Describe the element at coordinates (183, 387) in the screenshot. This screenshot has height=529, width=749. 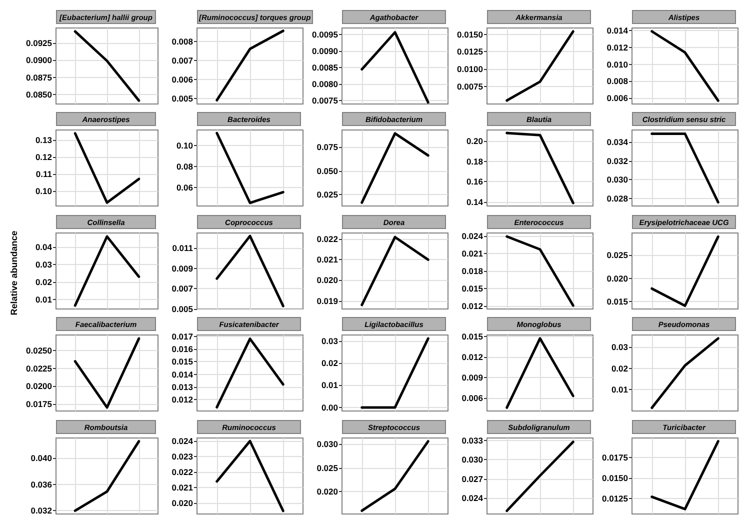
I see `y-tick-label: 0.013` at that location.